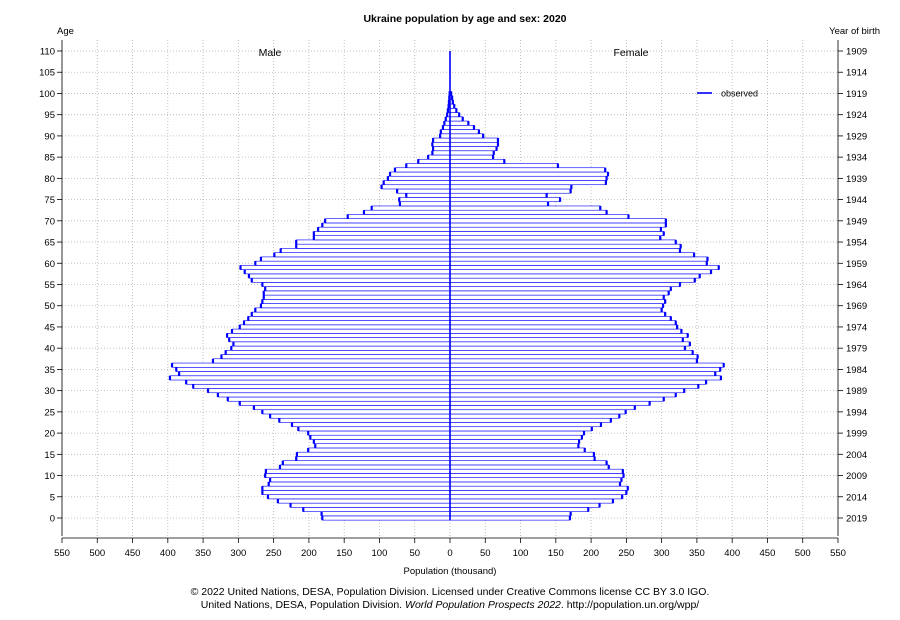 The width and height of the screenshot is (900, 620). Describe the element at coordinates (697, 553) in the screenshot. I see `x-tick-label-right-350: 350` at that location.